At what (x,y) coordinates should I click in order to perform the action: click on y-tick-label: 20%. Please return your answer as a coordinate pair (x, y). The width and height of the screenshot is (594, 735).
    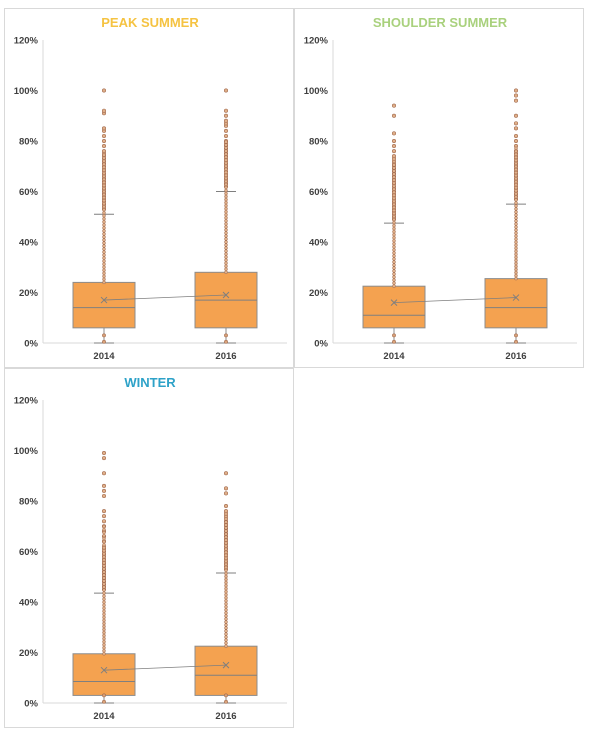
    Looking at the image, I should click on (319, 293).